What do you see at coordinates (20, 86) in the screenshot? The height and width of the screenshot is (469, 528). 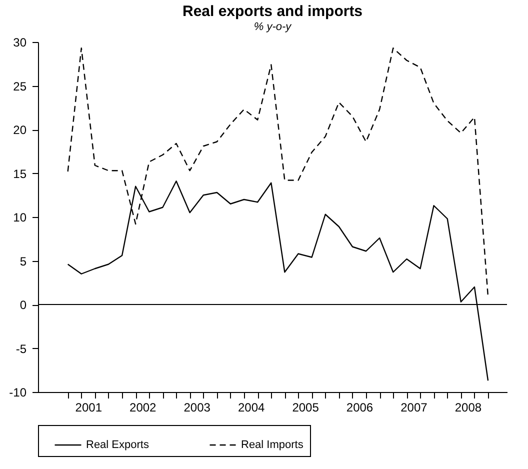 I see `y-tick-label: 25` at bounding box center [20, 86].